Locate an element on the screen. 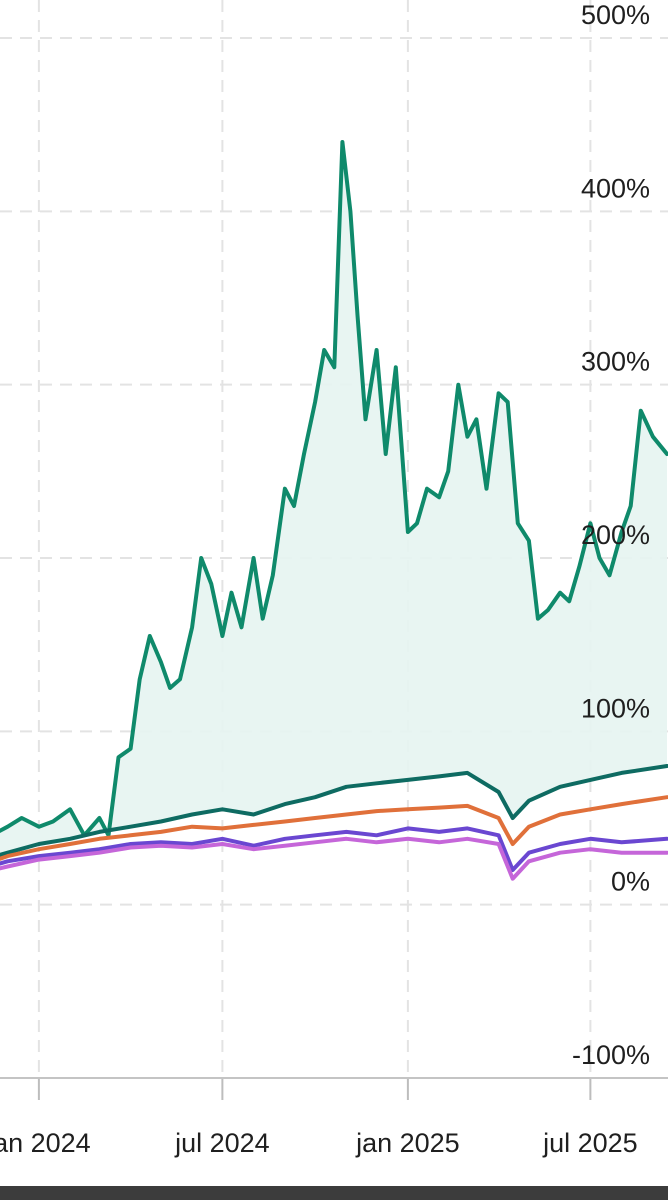 The image size is (668, 1200). bottom-bar is located at coordinates (334, 1193).